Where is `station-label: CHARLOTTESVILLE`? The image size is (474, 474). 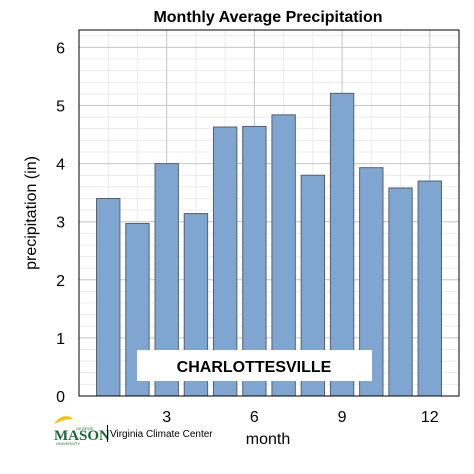
station-label: CHARLOTTESVILLE is located at coordinates (254, 367).